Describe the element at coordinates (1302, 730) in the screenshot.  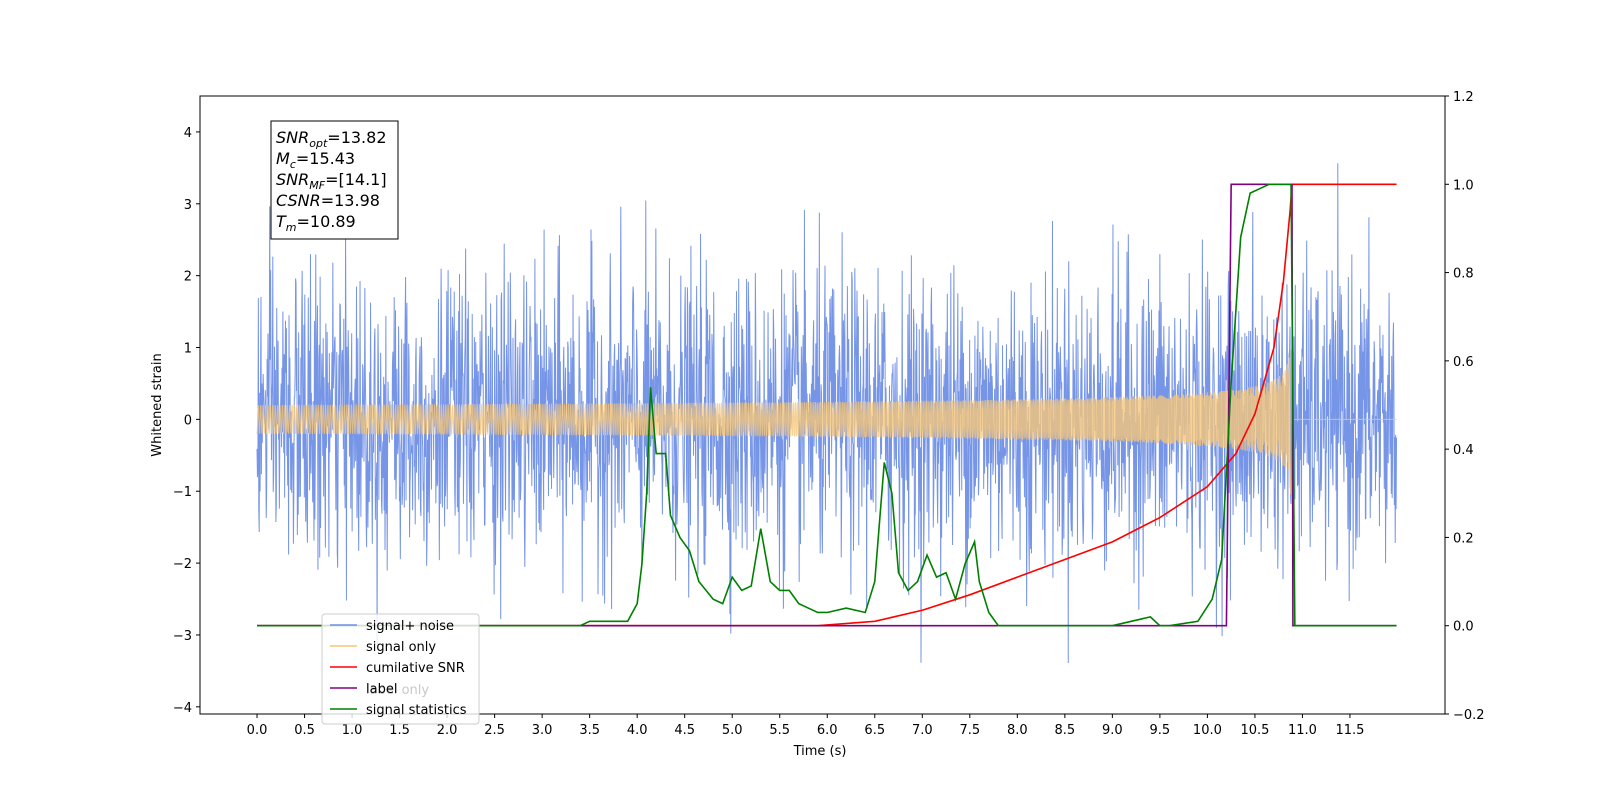
I see `x-tick-label: 11.0` at that location.